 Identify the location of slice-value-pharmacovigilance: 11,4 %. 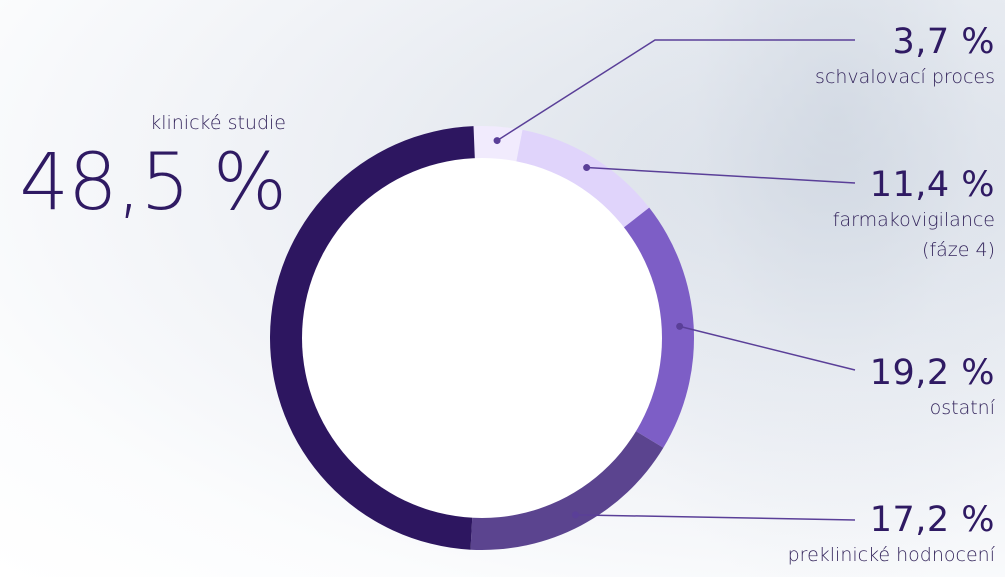
(932, 185).